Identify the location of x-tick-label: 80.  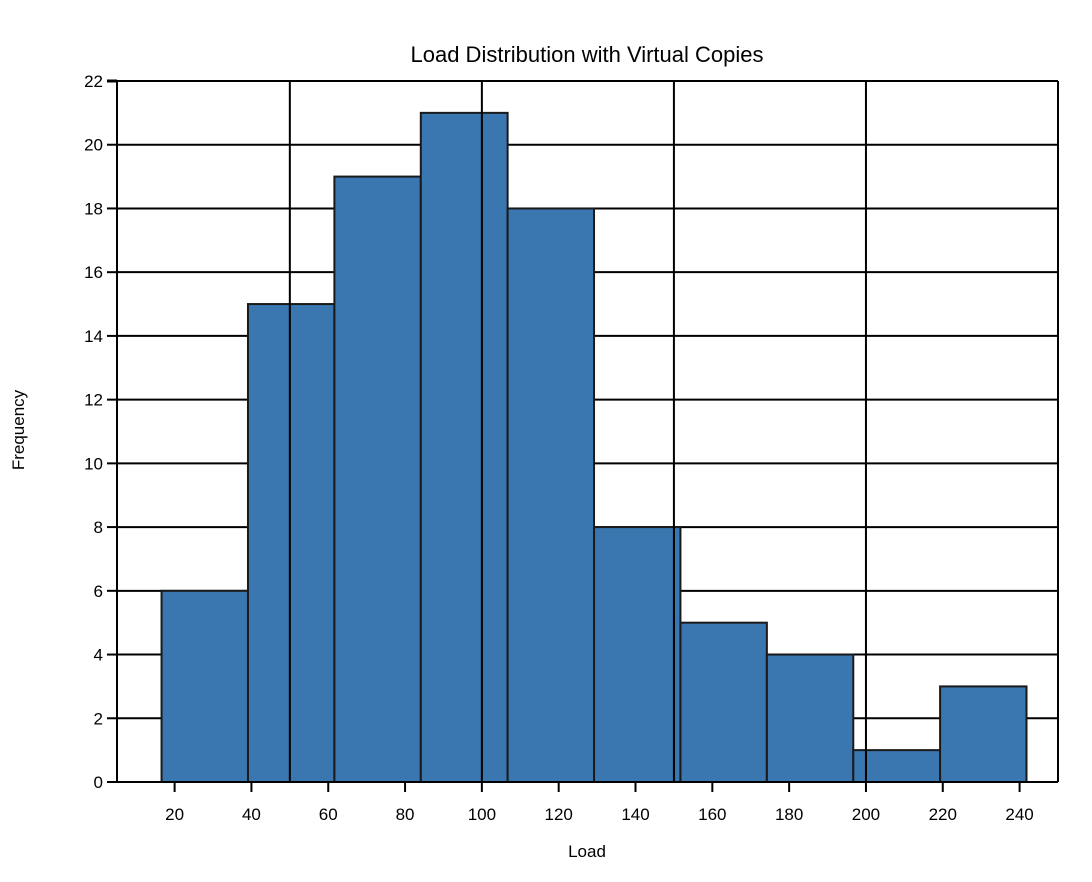
(405, 814).